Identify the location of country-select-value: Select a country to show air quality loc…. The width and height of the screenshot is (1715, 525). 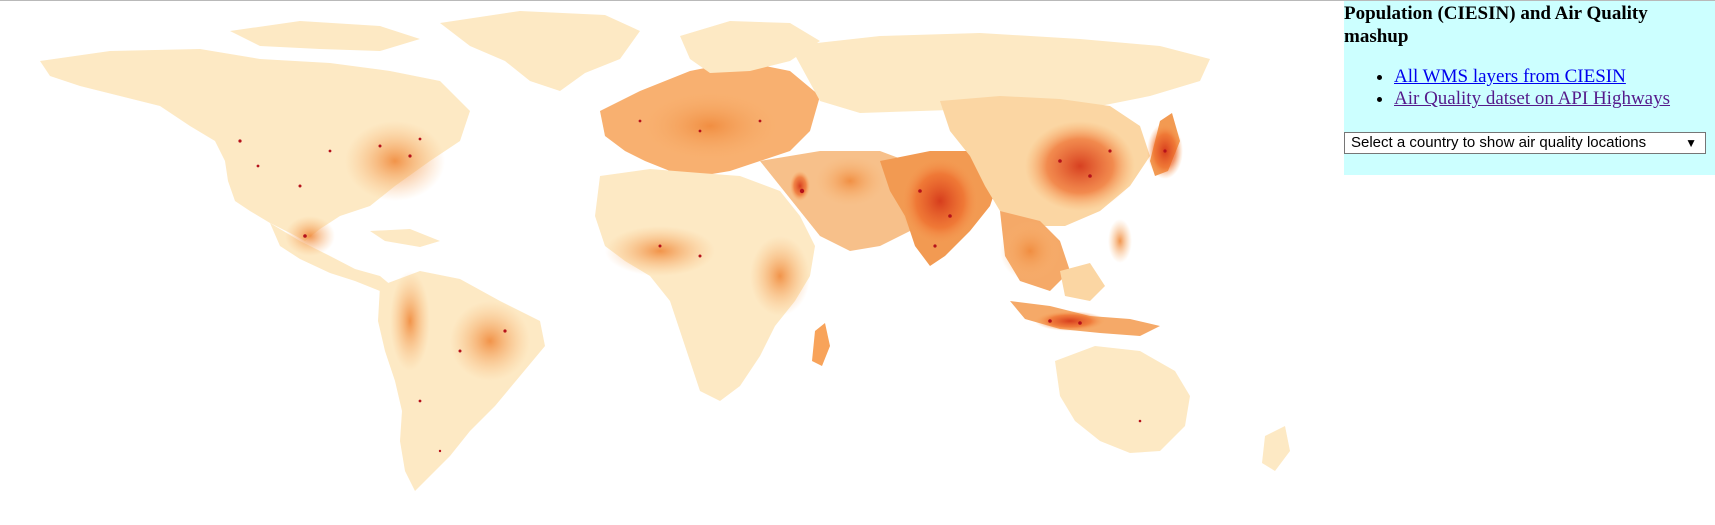
(1499, 142).